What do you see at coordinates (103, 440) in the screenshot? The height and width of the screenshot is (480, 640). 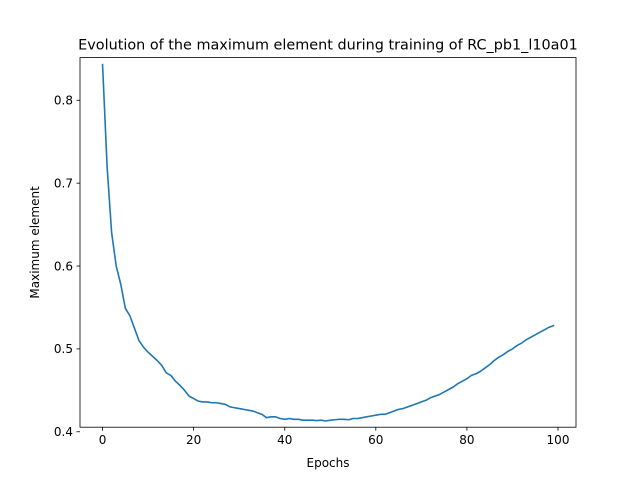 I see `x-tick-label: 0` at bounding box center [103, 440].